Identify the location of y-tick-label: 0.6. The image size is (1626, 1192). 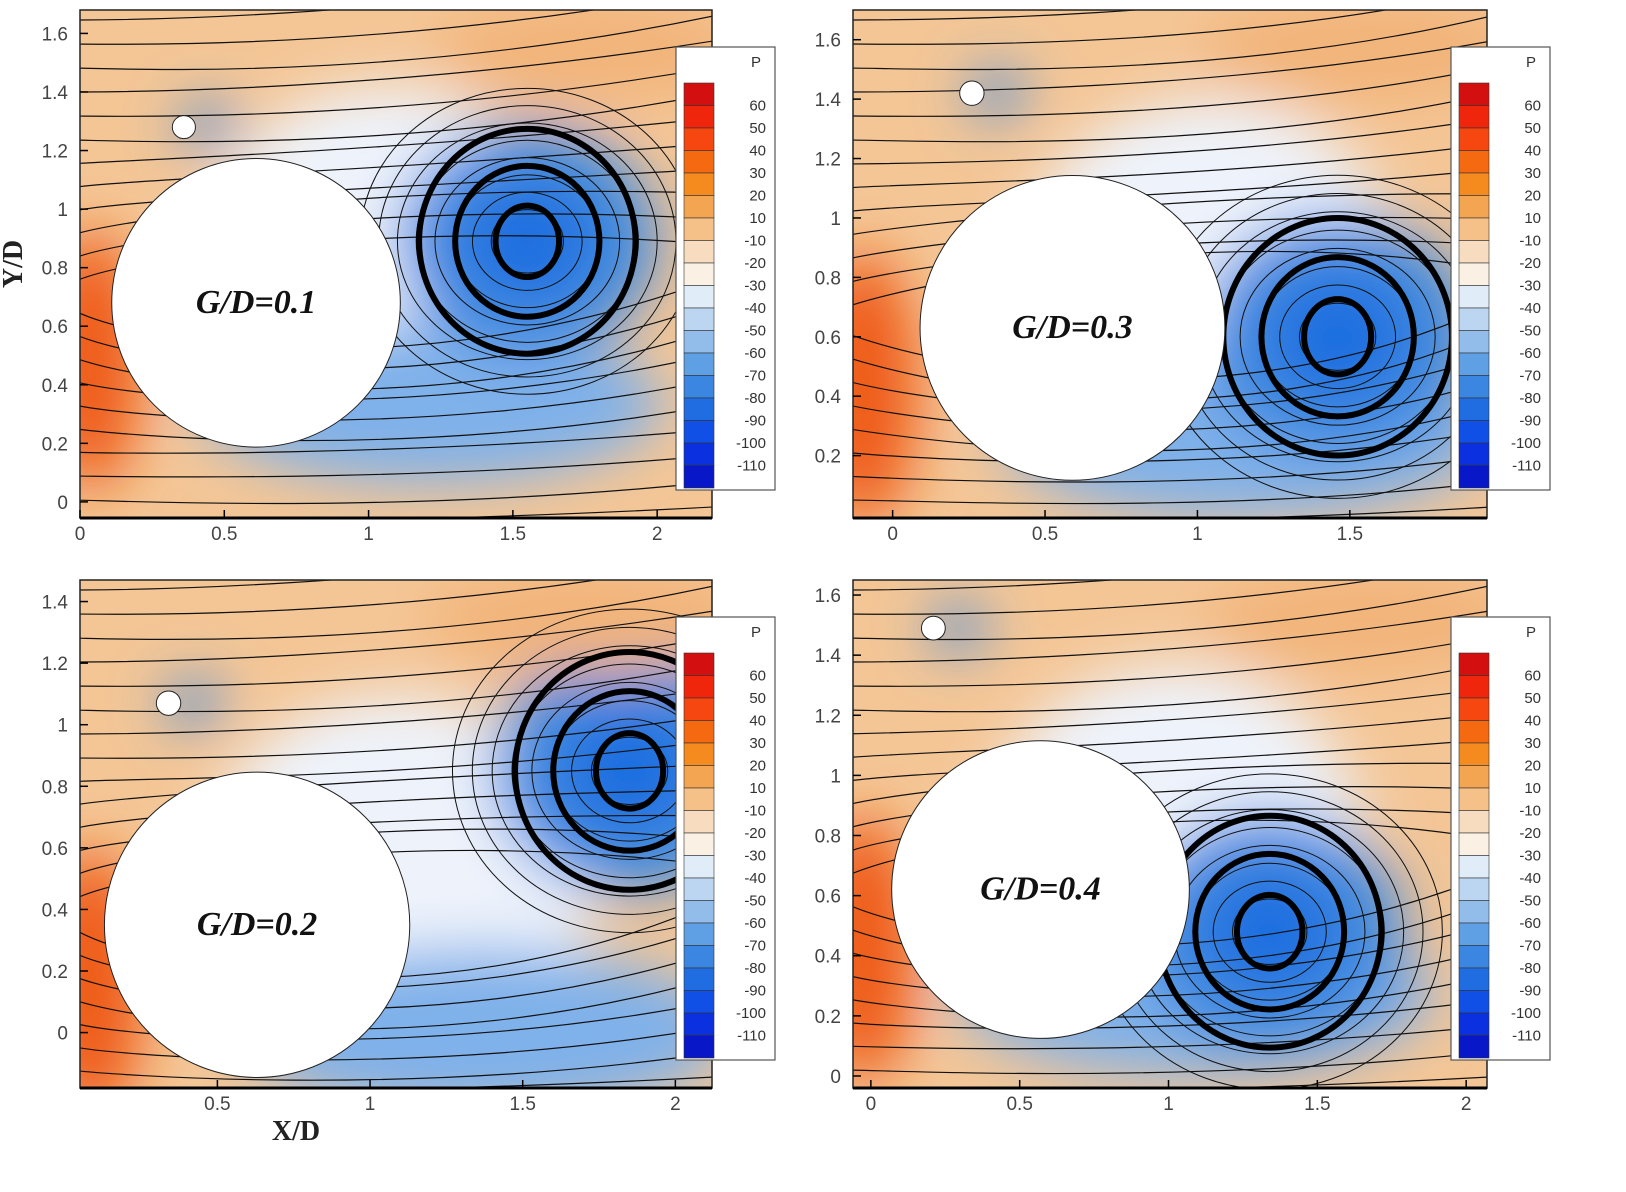
(828, 897).